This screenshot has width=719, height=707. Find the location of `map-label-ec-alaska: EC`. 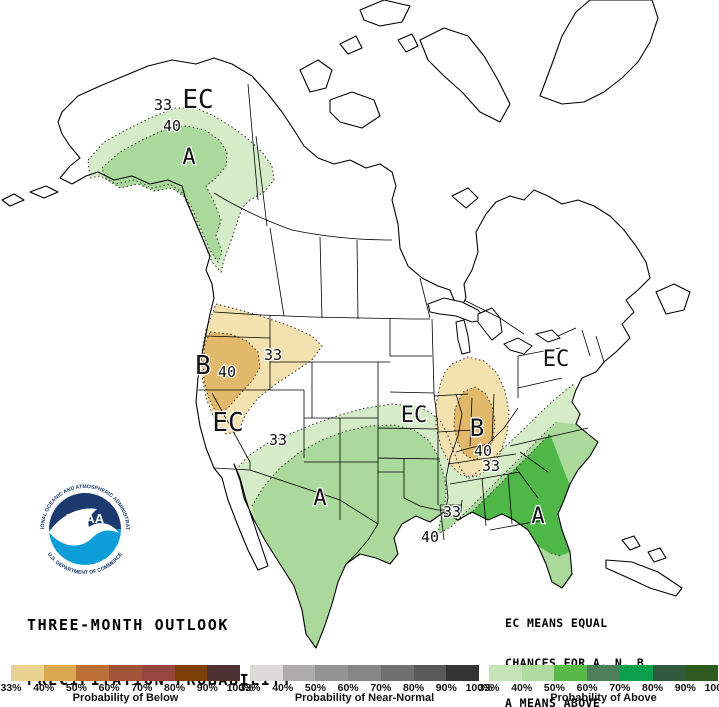

map-label-ec-alaska: EC is located at coordinates (197, 100).